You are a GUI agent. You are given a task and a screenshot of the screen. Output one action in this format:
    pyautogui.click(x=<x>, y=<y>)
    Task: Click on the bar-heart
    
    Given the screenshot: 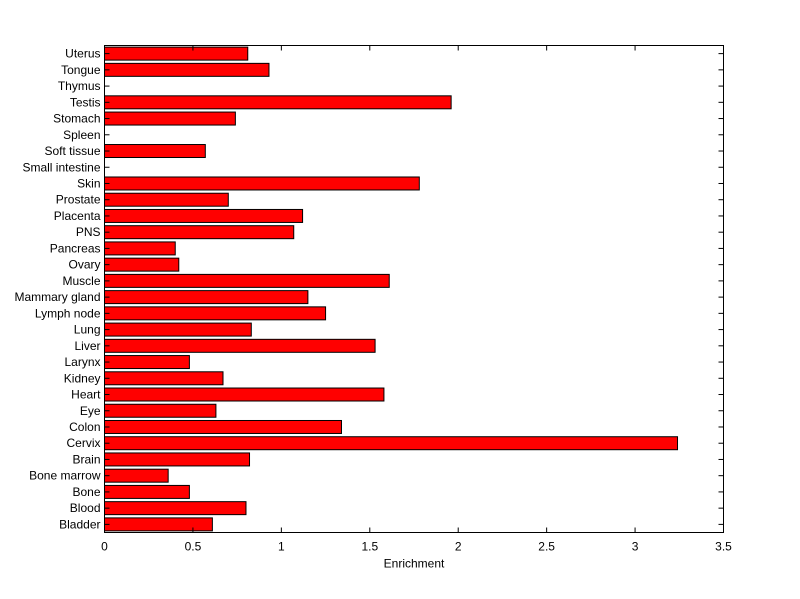 What is the action you would take?
    pyautogui.click(x=244, y=394)
    